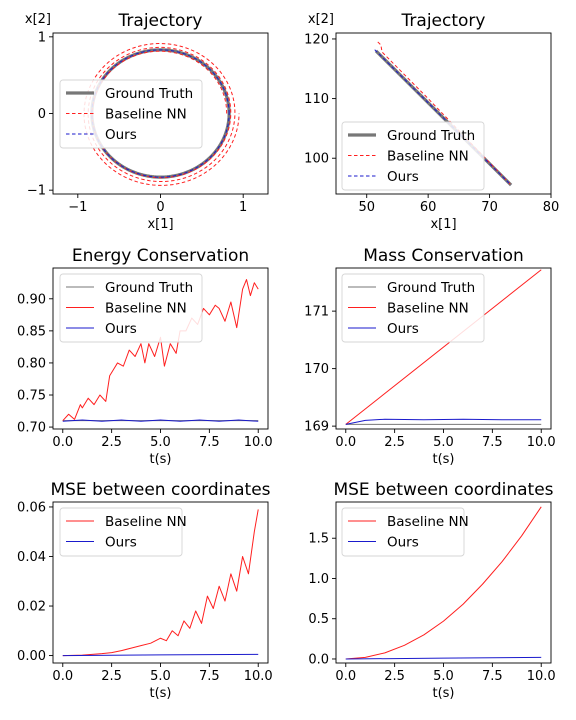  Describe the element at coordinates (316, 427) in the screenshot. I see `y-tick-label: 169` at that location.